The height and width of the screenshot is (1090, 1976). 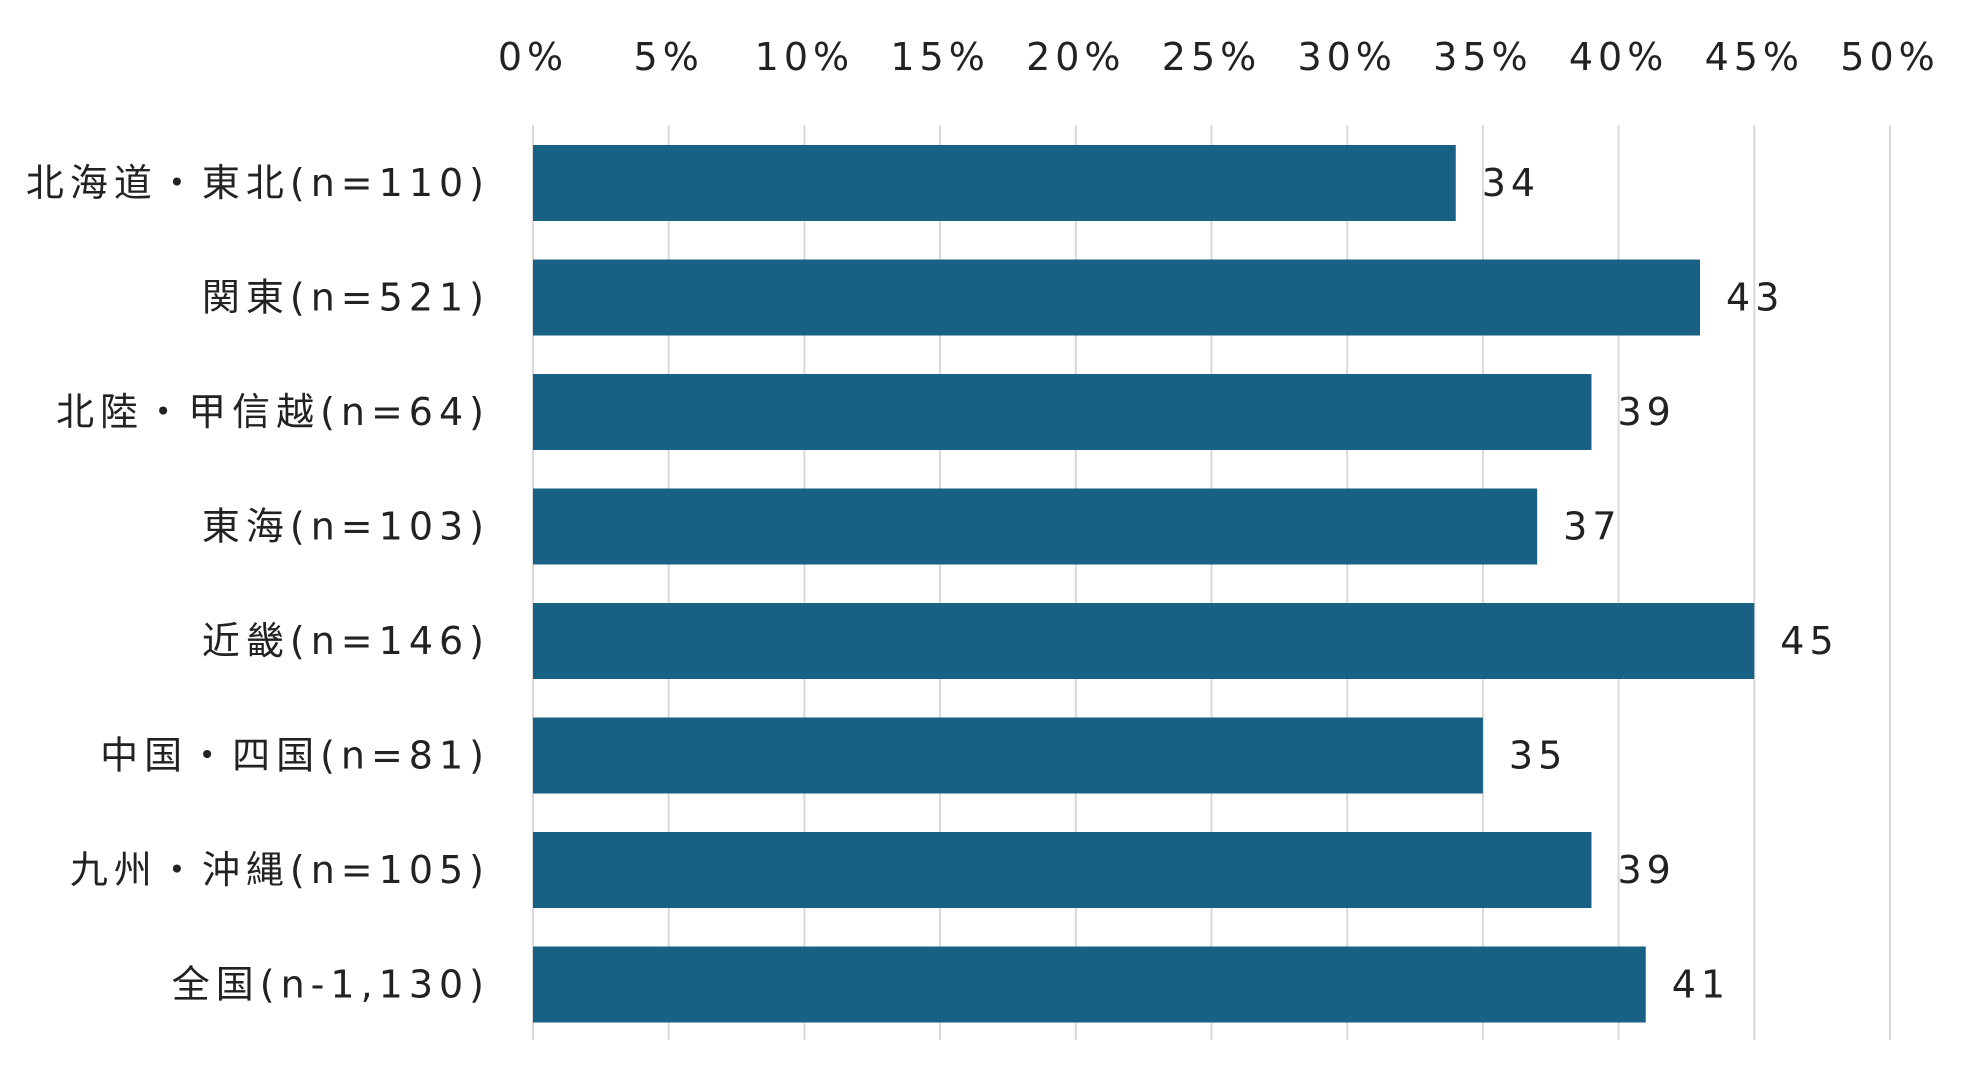 What do you see at coordinates (280, 870) in the screenshot?
I see `category-label: 九州・沖縄(n=105)` at bounding box center [280, 870].